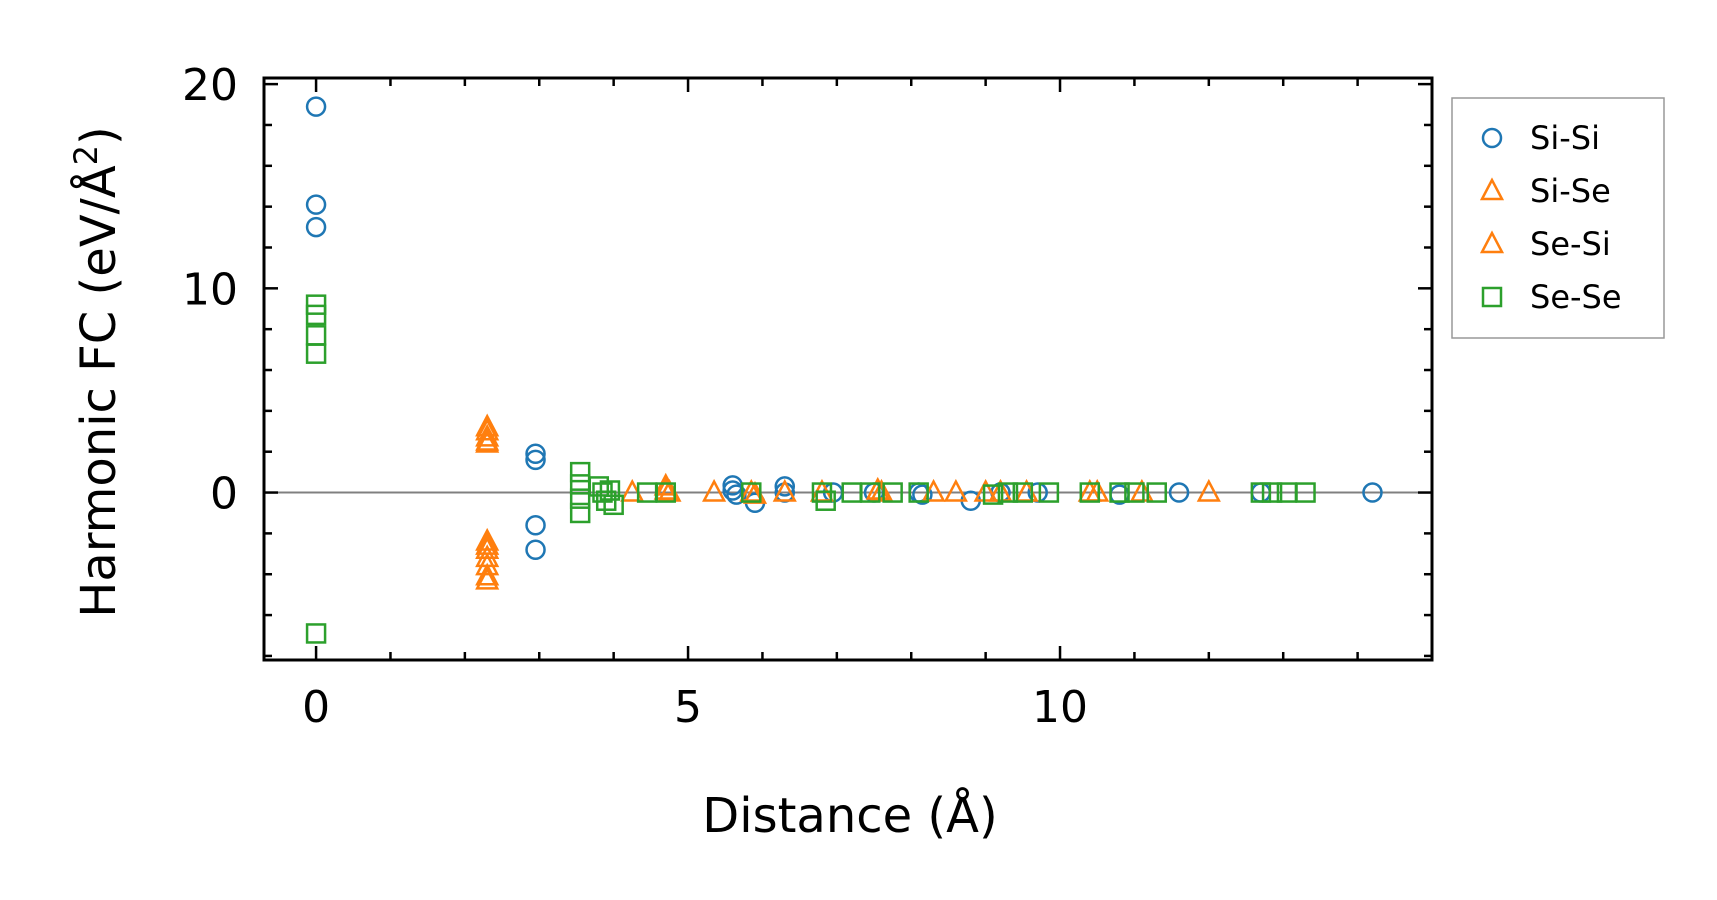 The height and width of the screenshot is (900, 1717). Describe the element at coordinates (688, 707) in the screenshot. I see `x-tick-label: 5` at that location.